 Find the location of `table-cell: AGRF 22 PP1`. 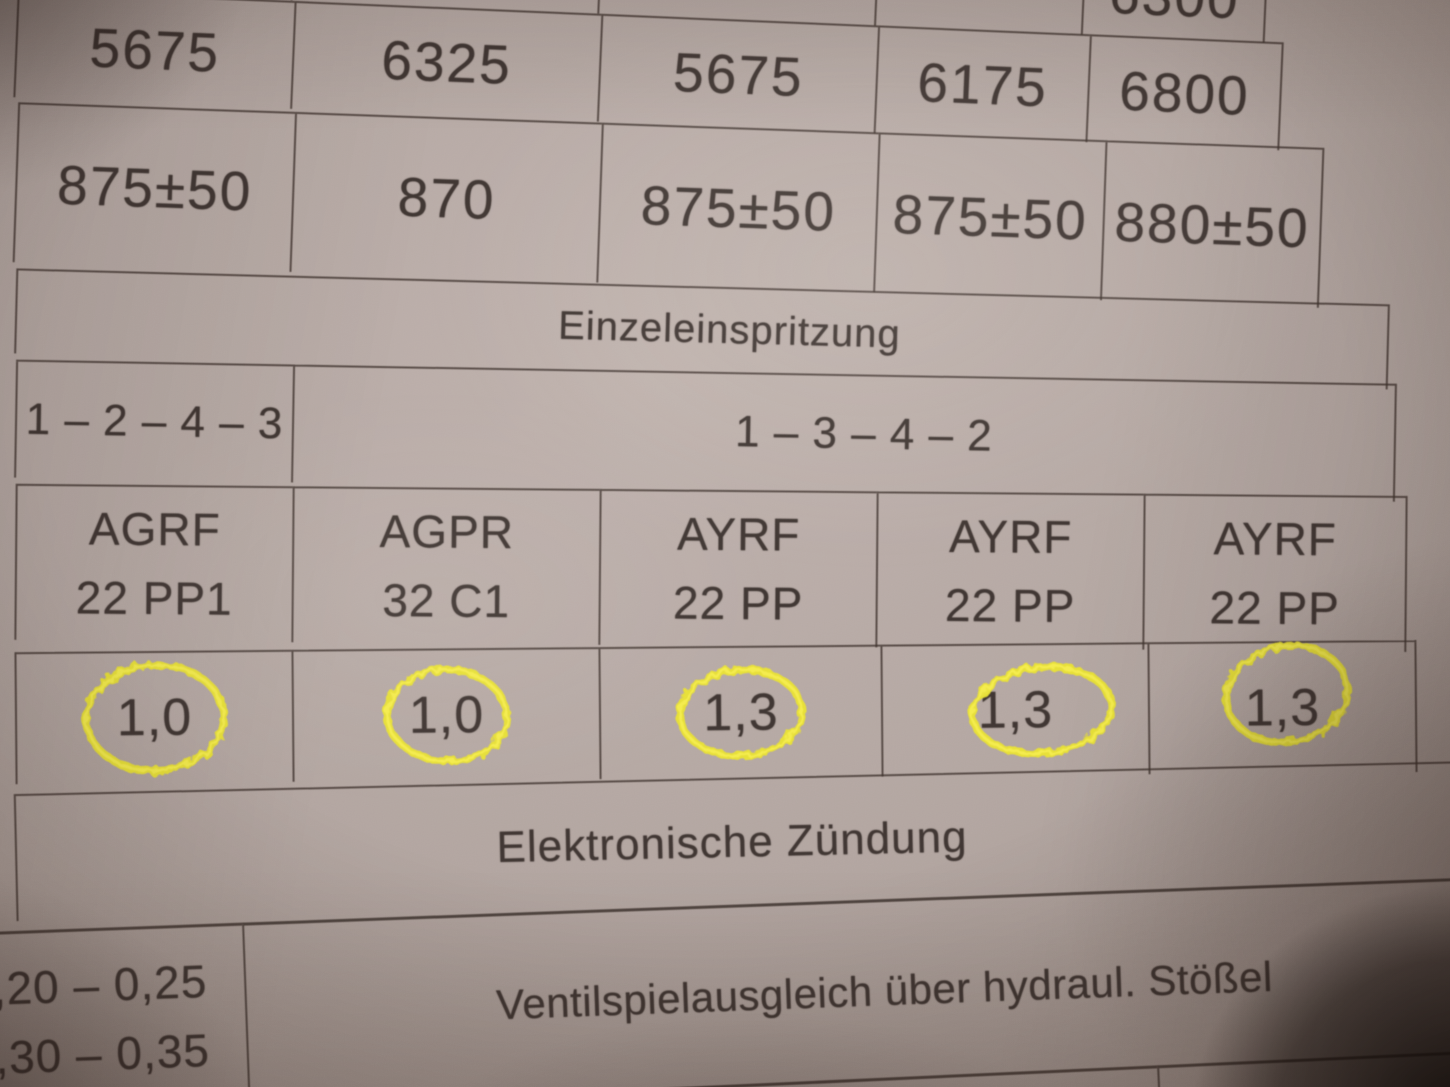

table-cell: AGRF 22 PP1 is located at coordinates (153, 563).